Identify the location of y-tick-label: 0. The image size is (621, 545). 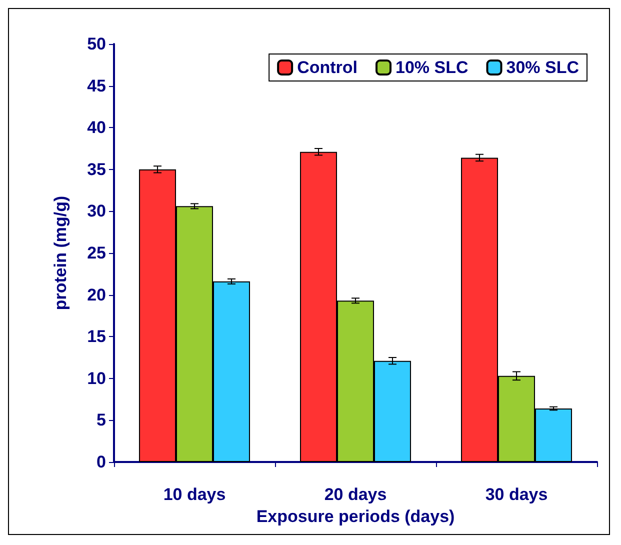
(101, 462).